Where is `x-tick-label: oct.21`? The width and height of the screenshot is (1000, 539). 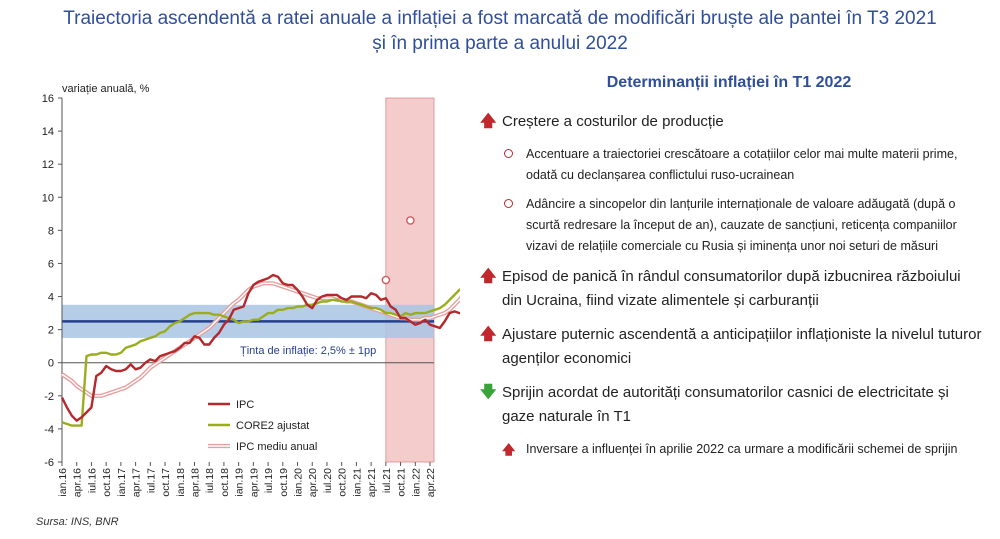 x-tick-label: oct.21 is located at coordinates (402, 482).